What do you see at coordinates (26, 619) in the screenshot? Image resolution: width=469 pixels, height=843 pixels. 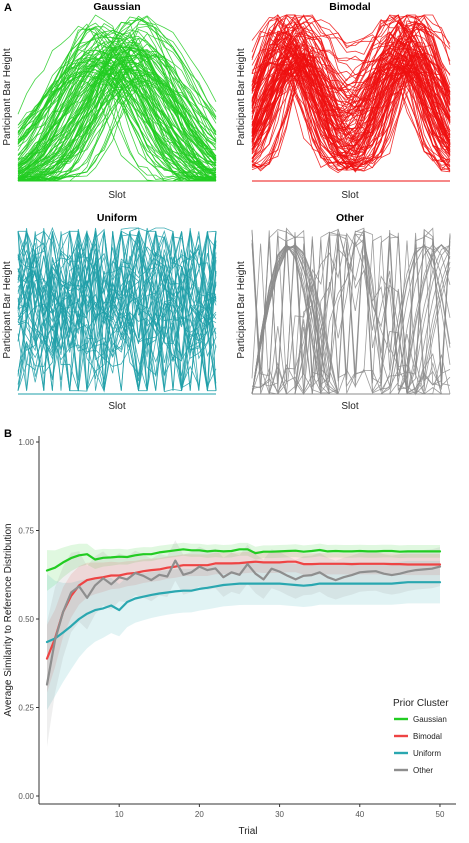 I see `y-tick-label: 0.50` at bounding box center [26, 619].